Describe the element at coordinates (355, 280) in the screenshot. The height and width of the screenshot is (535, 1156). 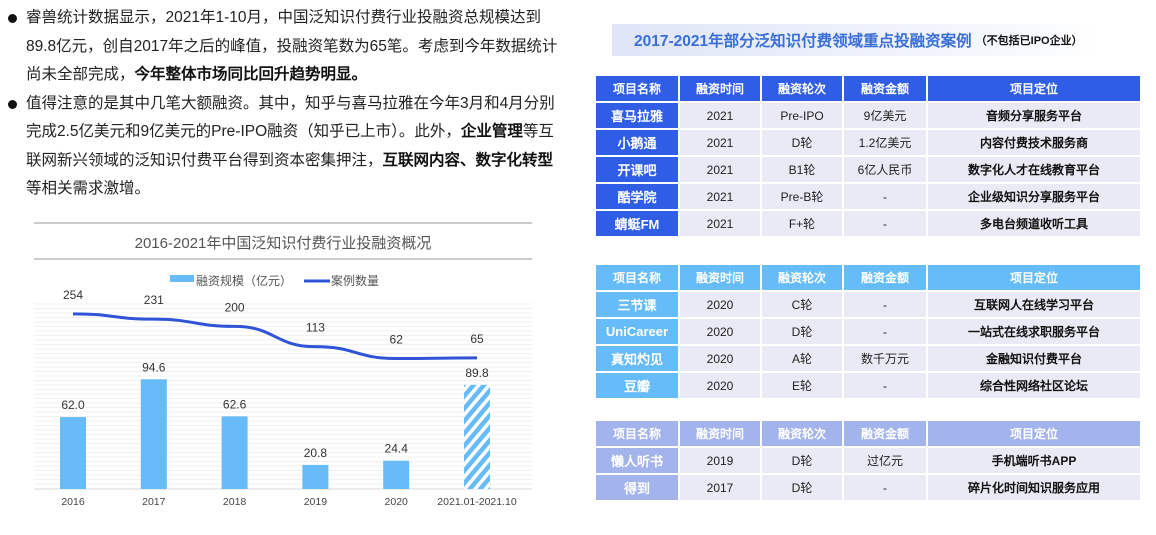
I see `legend-line-label: 案例数量` at that location.